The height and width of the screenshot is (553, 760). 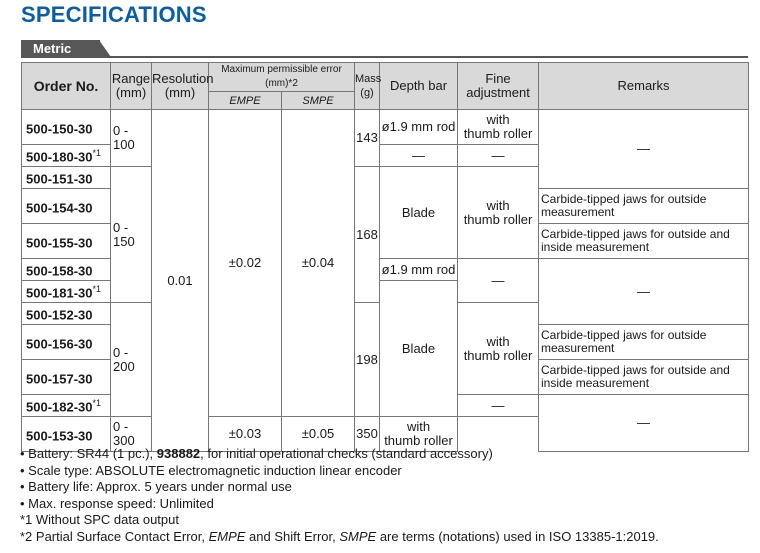 I want to click on table-row-order: 500-150-30, so click(x=66, y=127).